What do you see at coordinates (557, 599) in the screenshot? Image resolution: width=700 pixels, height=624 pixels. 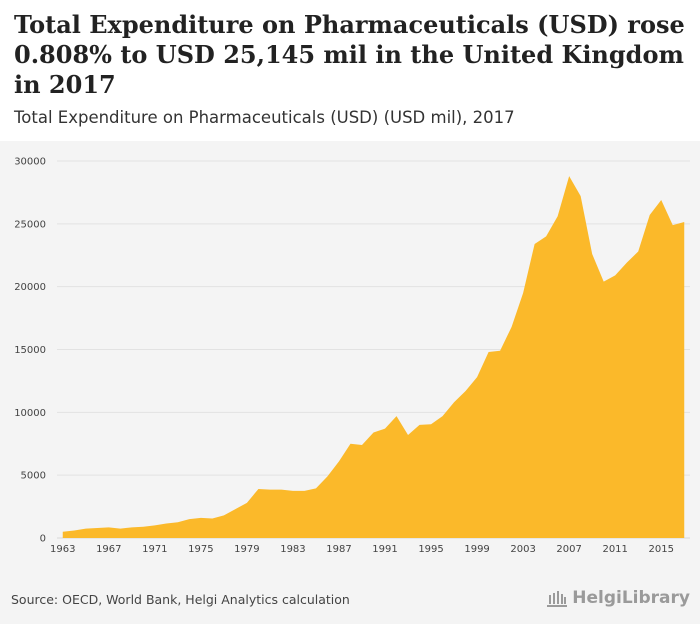 I see `library-building-icon` at bounding box center [557, 599].